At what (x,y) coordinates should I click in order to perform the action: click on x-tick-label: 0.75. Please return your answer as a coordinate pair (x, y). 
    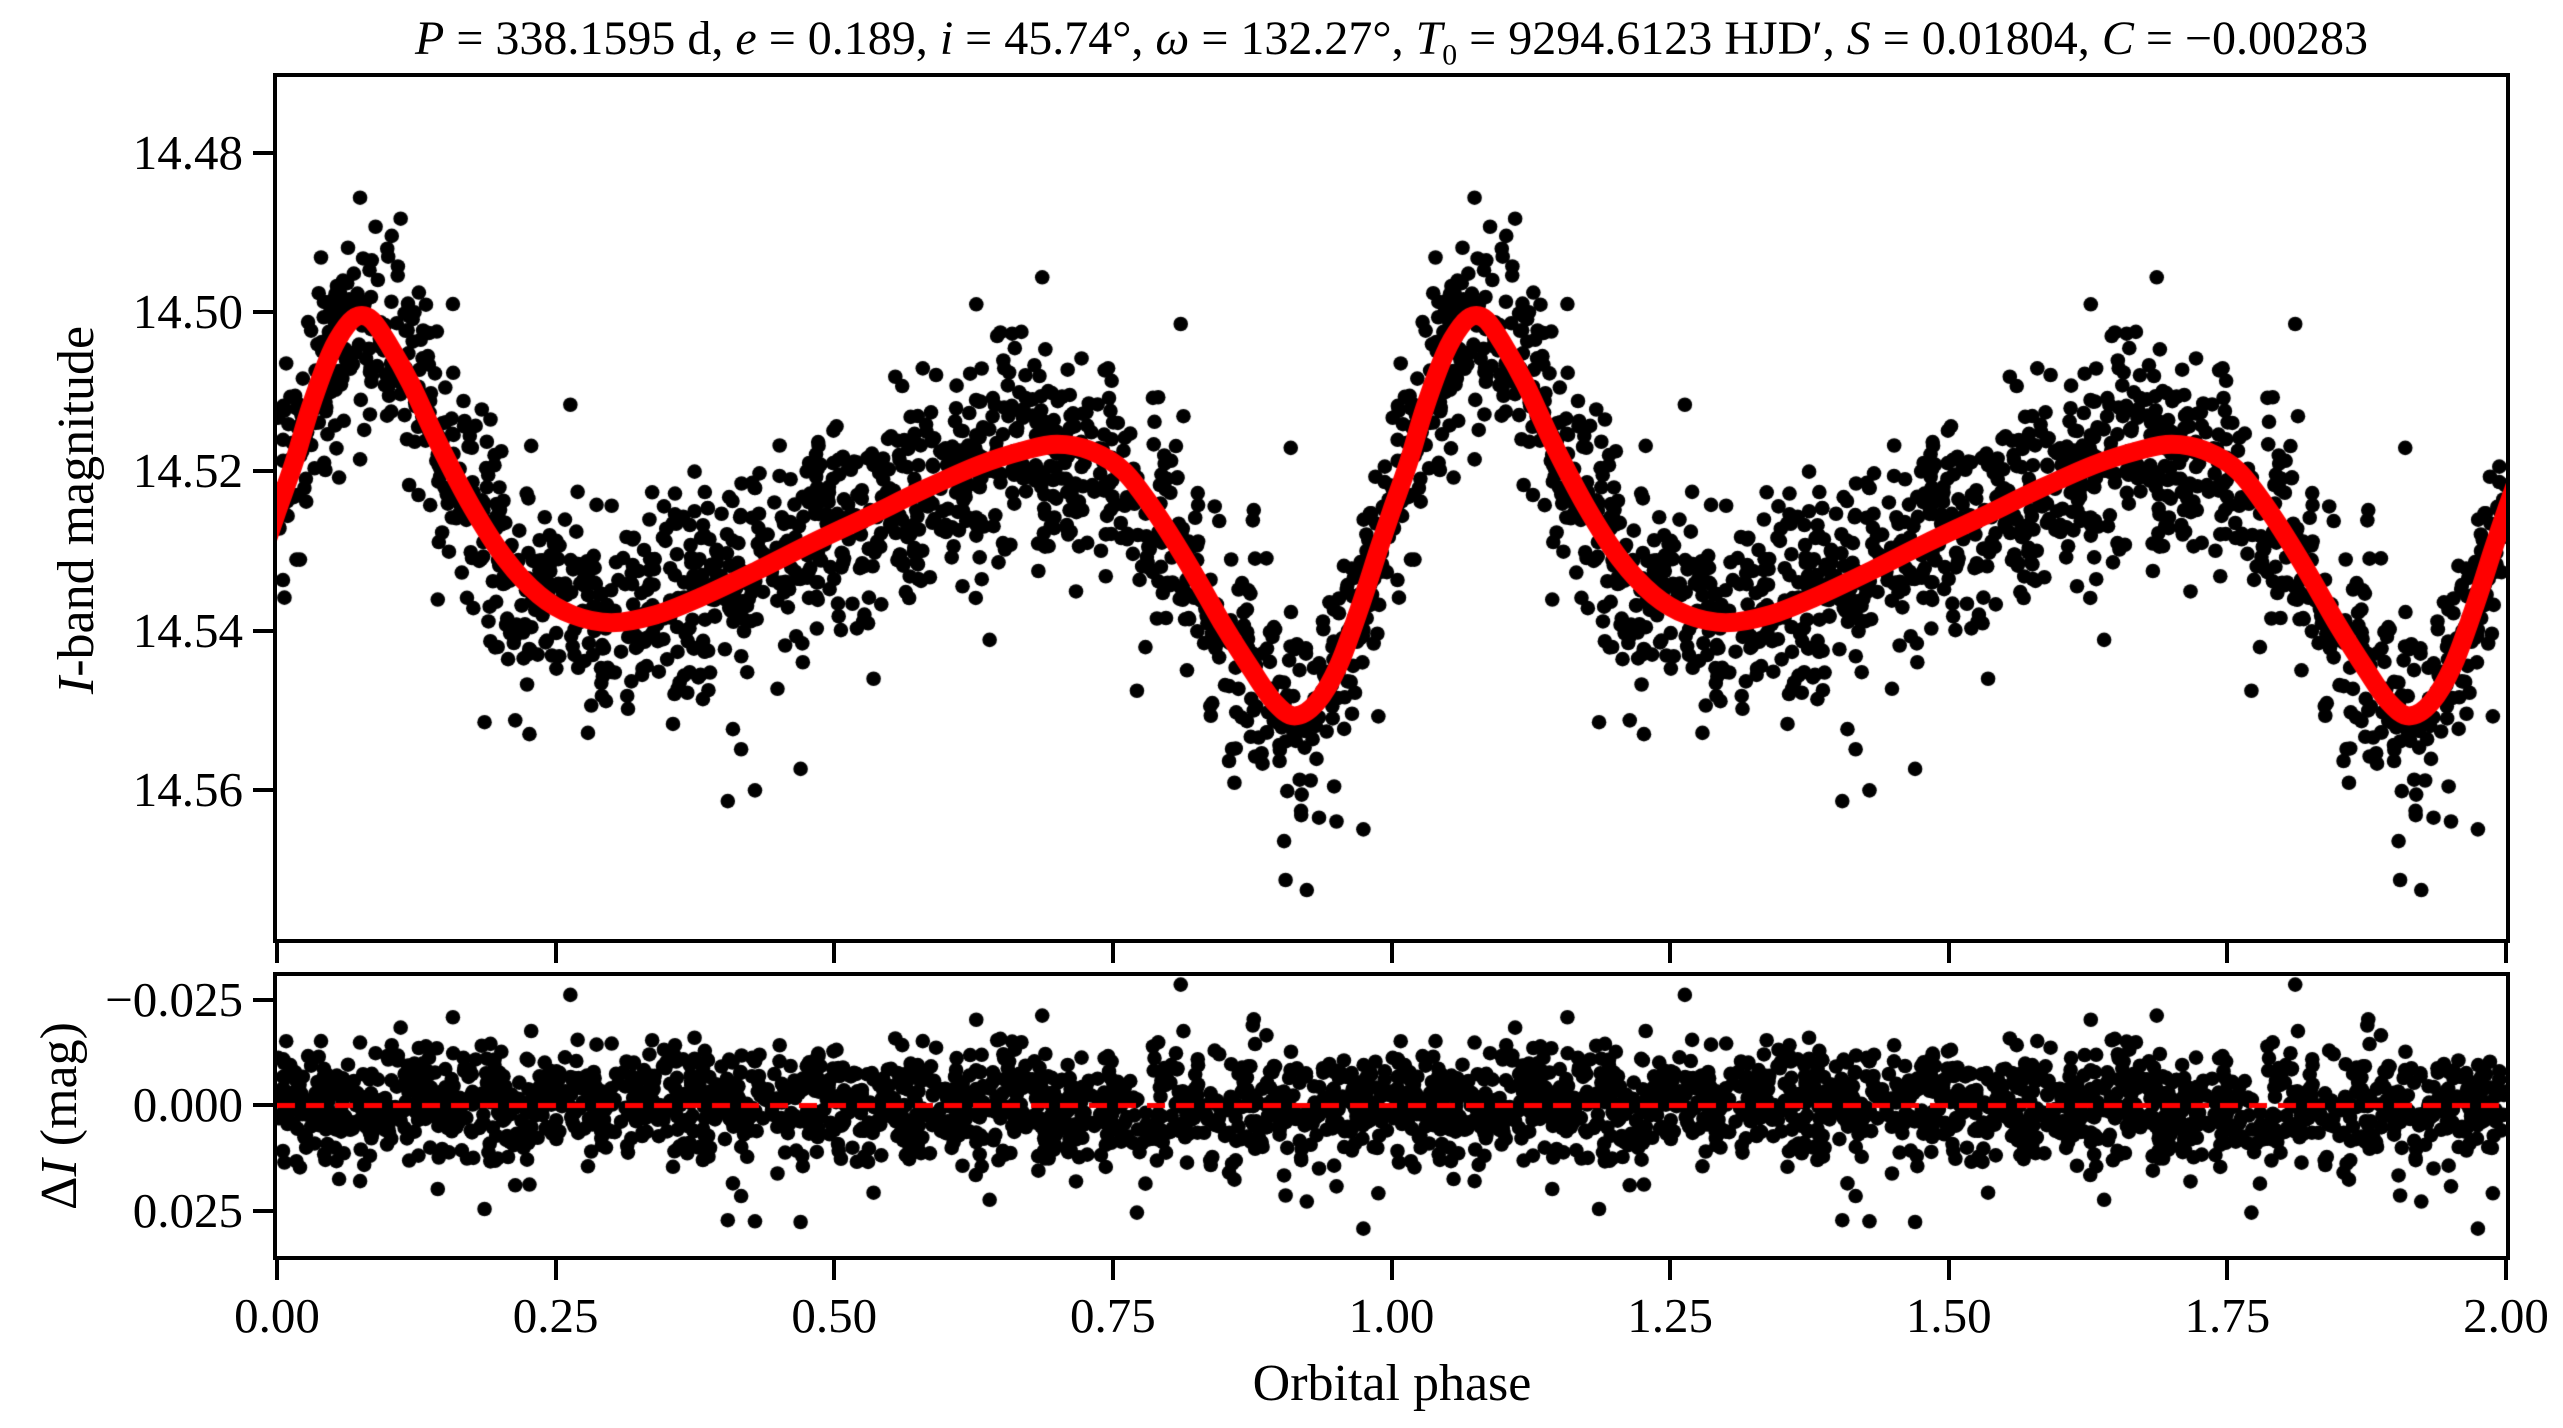
    Looking at the image, I should click on (1113, 1315).